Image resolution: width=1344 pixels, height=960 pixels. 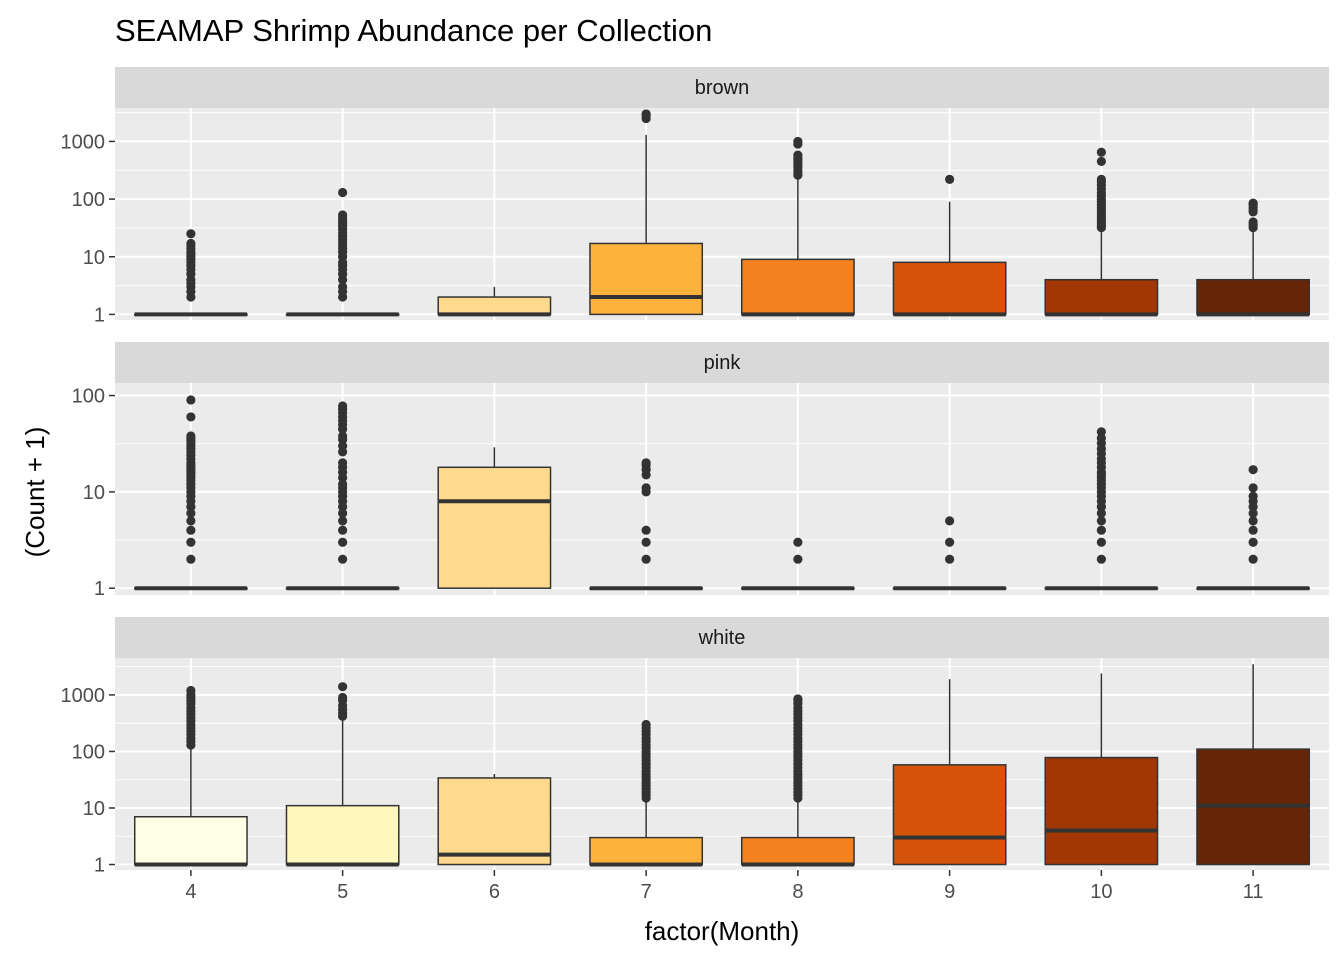 I want to click on facet-strip-label: brown, so click(x=722, y=88).